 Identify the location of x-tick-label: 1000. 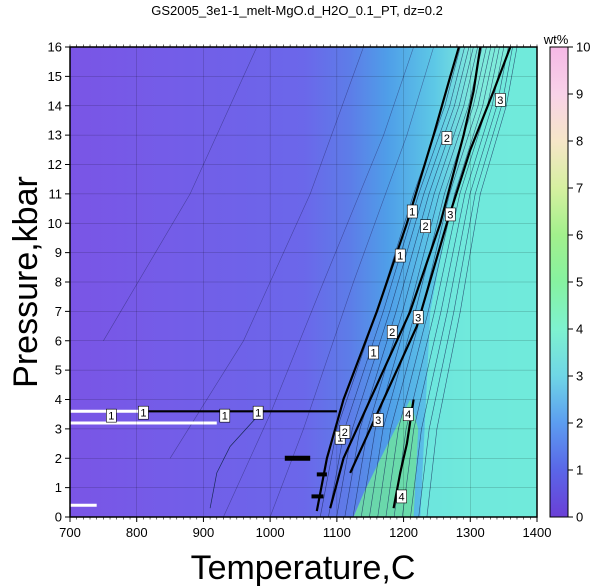
(270, 532).